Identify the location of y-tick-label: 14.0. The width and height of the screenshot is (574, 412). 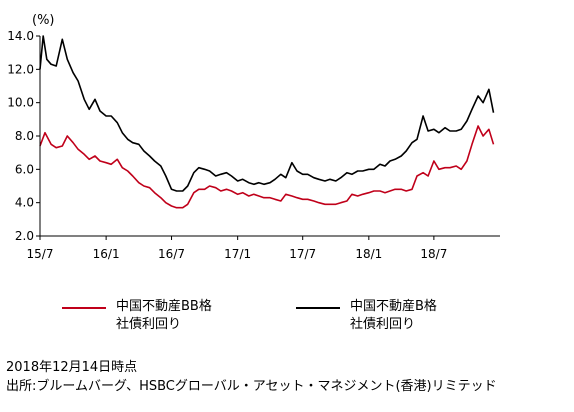
(20, 36).